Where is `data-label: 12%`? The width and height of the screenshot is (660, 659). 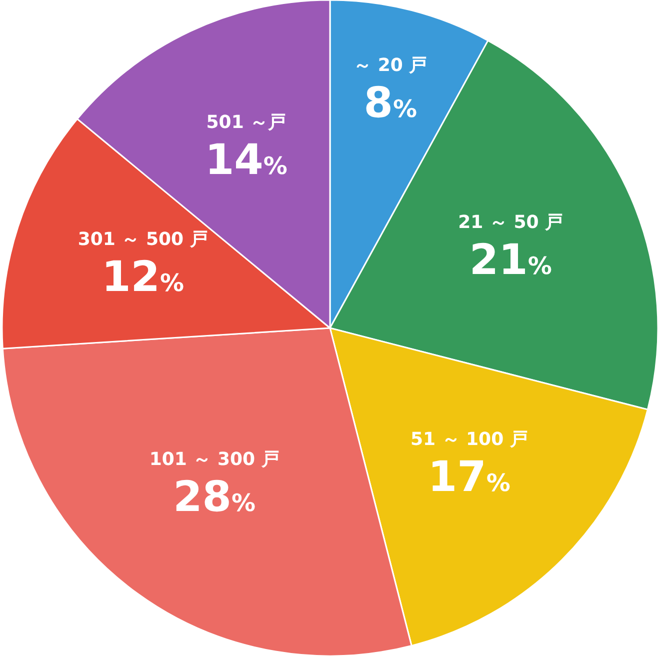 data-label: 12% is located at coordinates (143, 277).